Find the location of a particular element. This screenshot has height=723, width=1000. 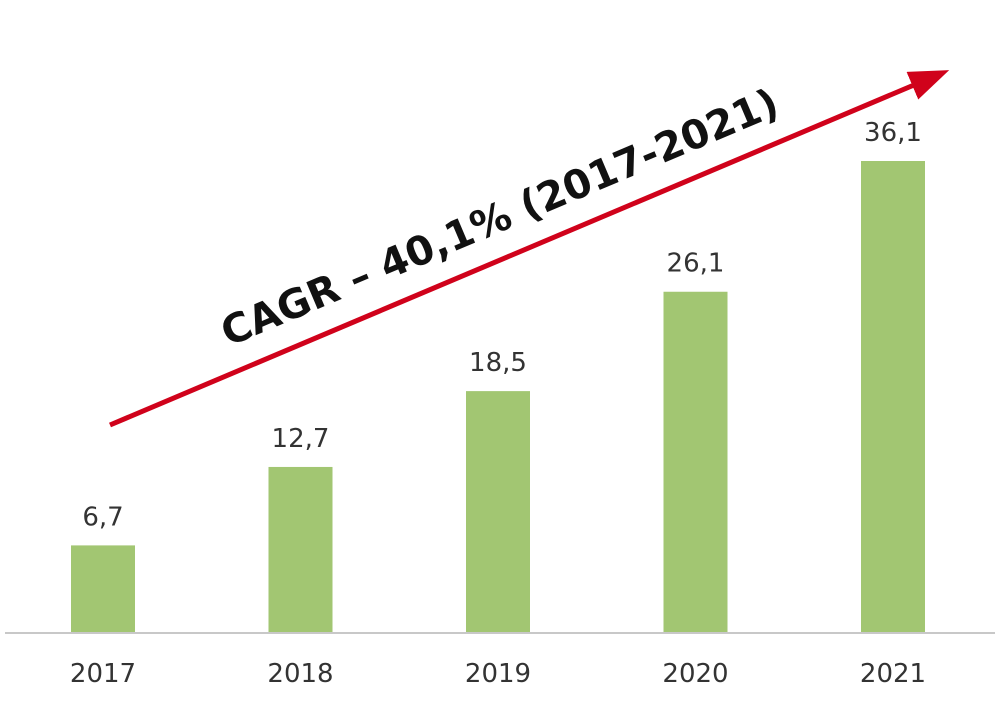

bar-2020 is located at coordinates (695, 462).